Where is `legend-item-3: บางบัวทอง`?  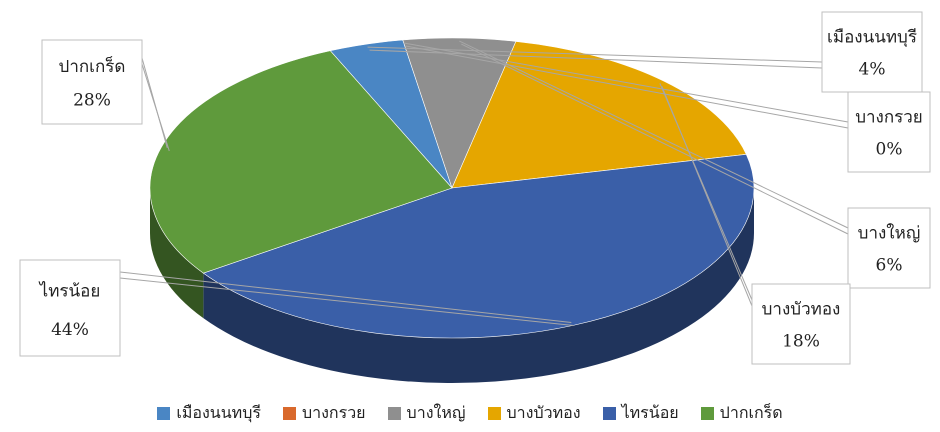
legend-item-3: บางบัวทอง is located at coordinates (534, 413).